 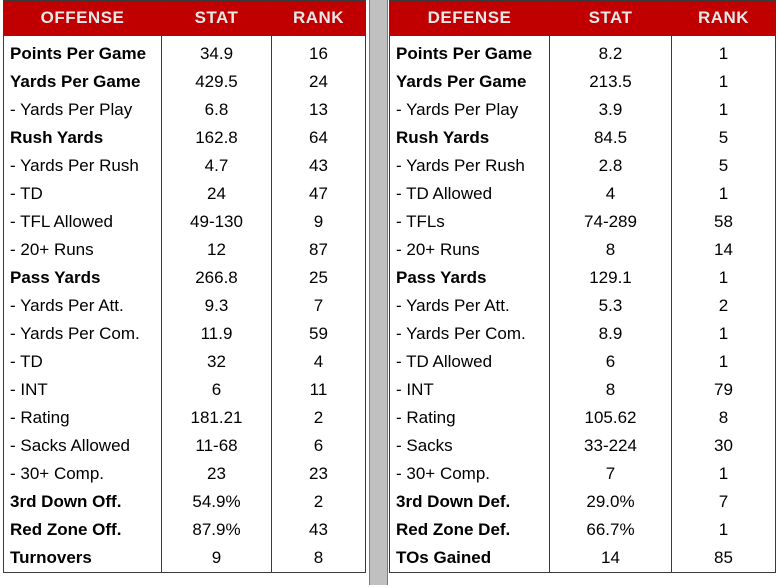 What do you see at coordinates (82, 82) in the screenshot?
I see `offense-row-label: Yards Per Game` at bounding box center [82, 82].